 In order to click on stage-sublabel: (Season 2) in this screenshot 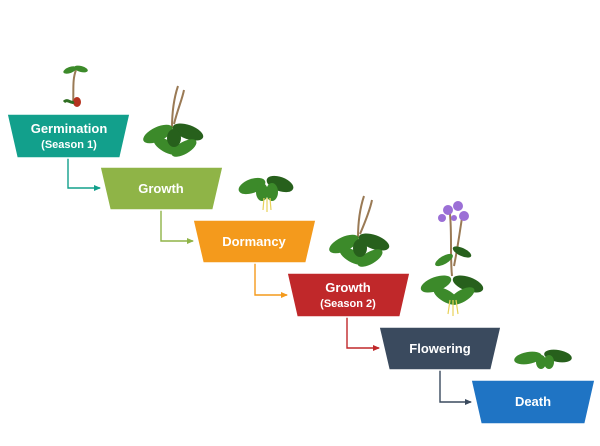, I will do `click(348, 304)`.